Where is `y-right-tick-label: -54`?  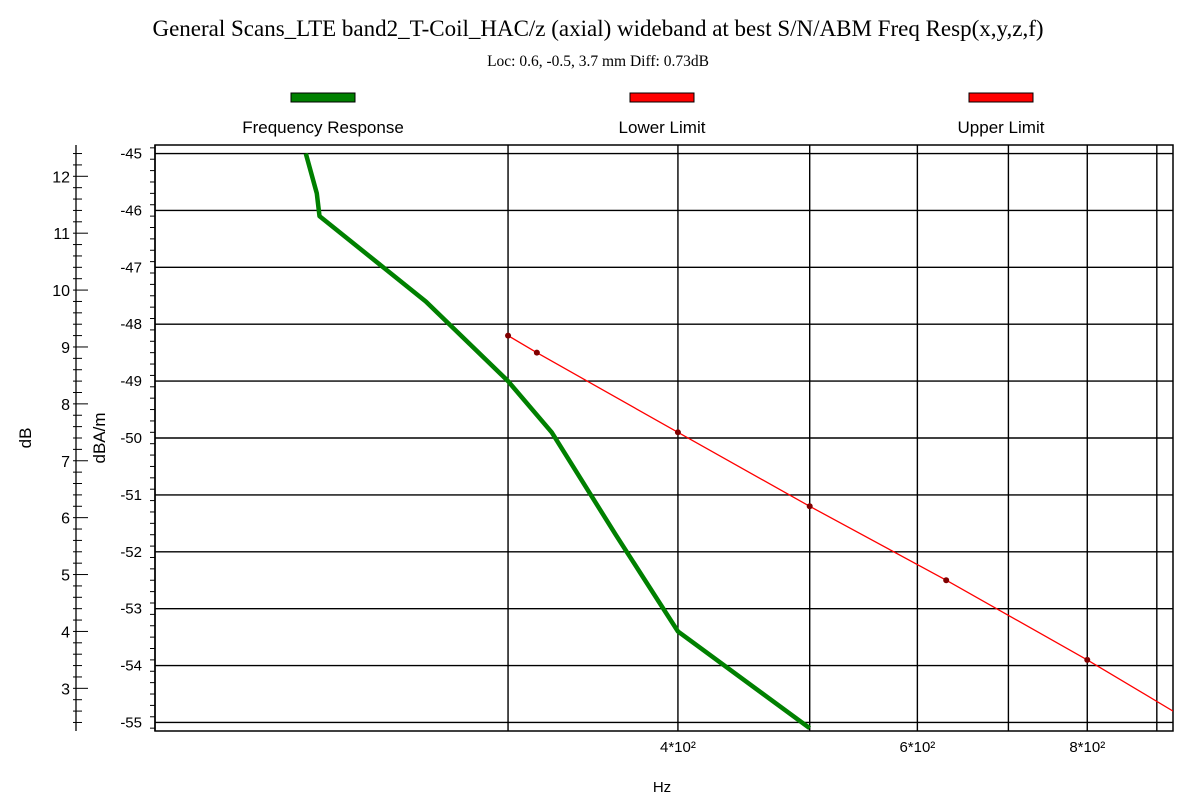 y-right-tick-label: -54 is located at coordinates (131, 666).